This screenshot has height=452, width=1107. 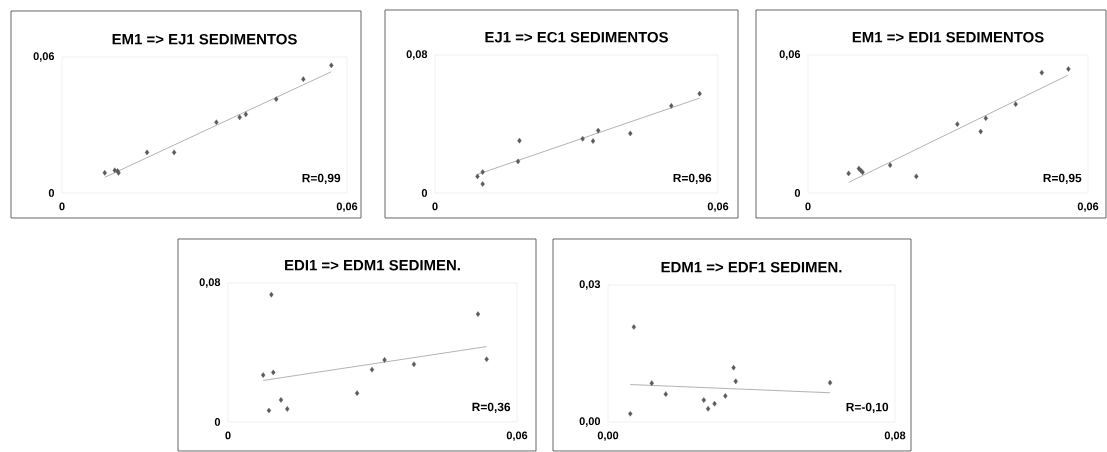 What do you see at coordinates (576, 37) in the screenshot?
I see `chart-title: EJ1 => EC1 SEDIMENTOS` at bounding box center [576, 37].